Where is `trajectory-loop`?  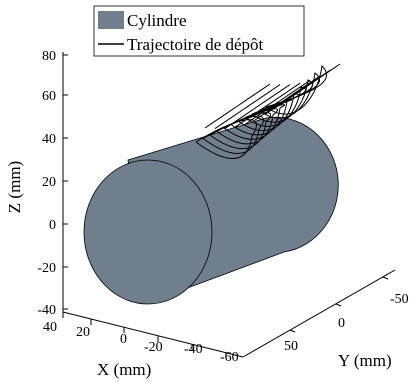 trajectory-loop is located at coordinates (296, 89).